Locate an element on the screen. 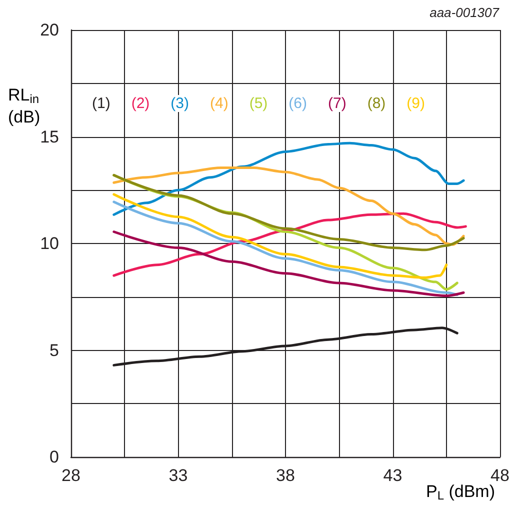 The height and width of the screenshot is (507, 513). y-tick-label: 20 is located at coordinates (49, 30).